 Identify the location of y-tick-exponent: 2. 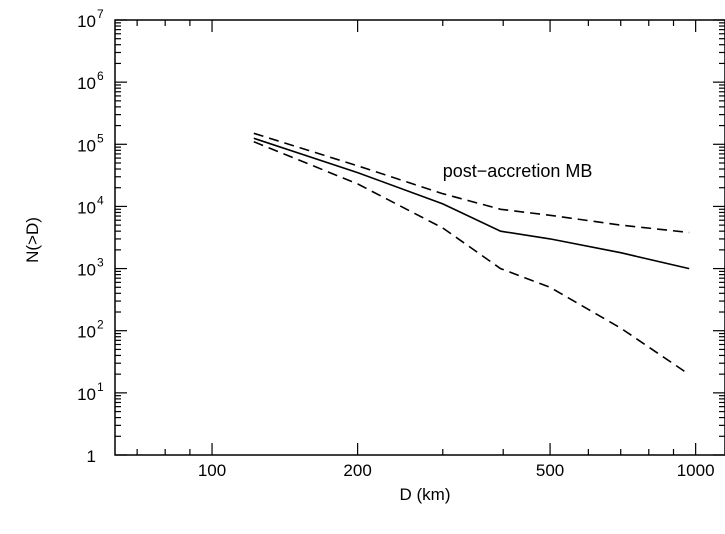
(100, 325).